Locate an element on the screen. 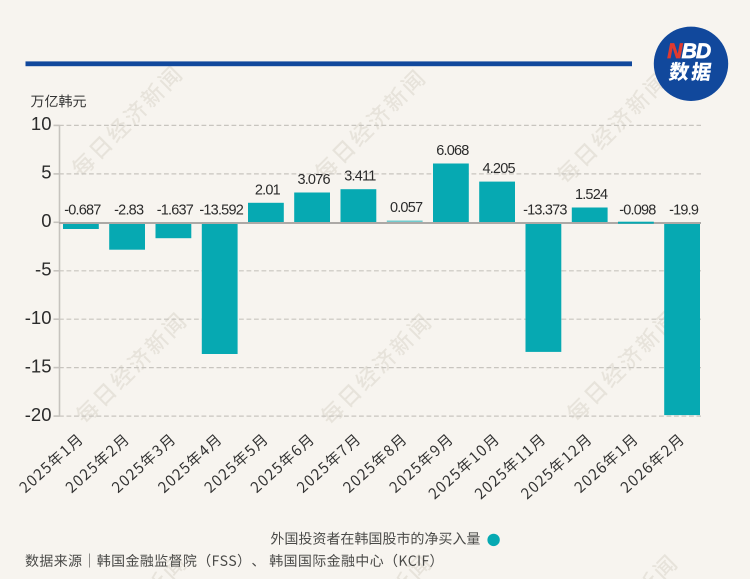 Image resolution: width=750 pixels, height=579 pixels. svg-text: -5 is located at coordinates (43, 268).